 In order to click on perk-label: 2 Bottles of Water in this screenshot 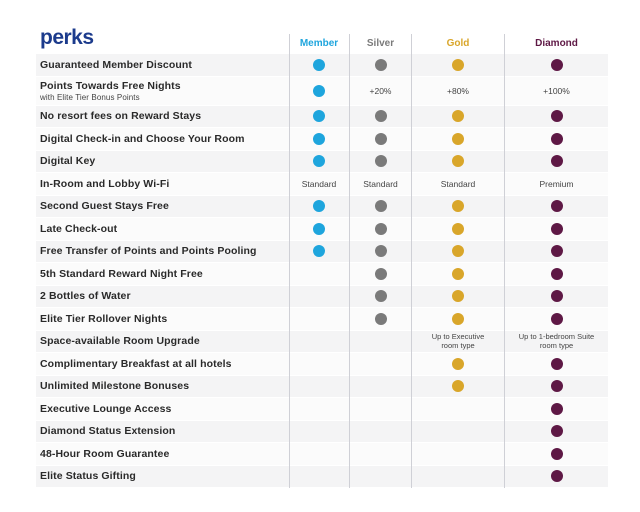, I will do `click(85, 297)`.